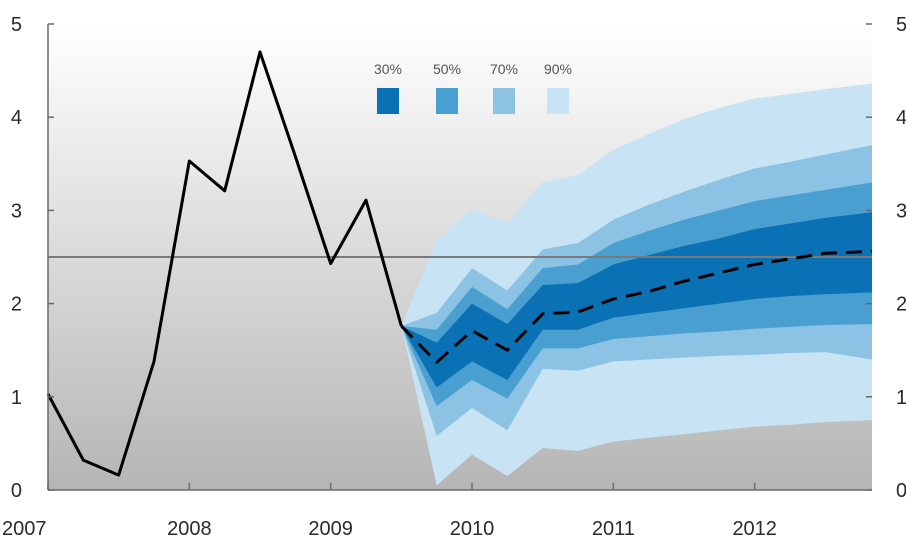 The image size is (906, 541). Describe the element at coordinates (754, 529) in the screenshot. I see `x-tick-label: 2012` at that location.